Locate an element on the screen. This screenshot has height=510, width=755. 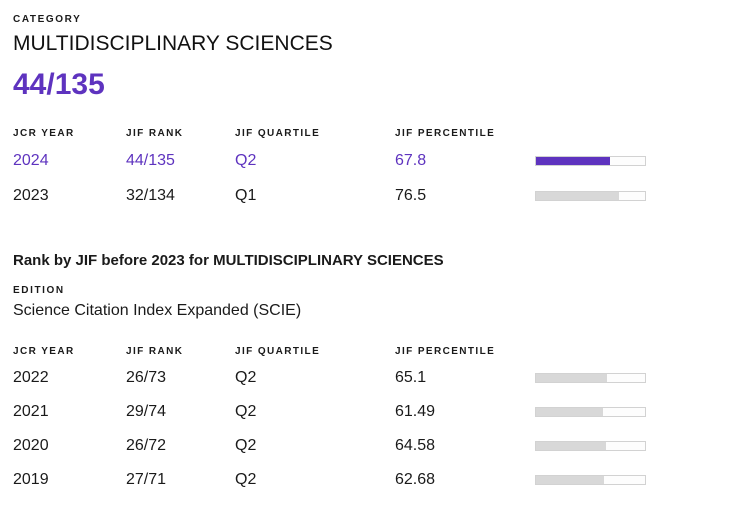
jif-percentile-cell: 76.5 is located at coordinates (411, 195).